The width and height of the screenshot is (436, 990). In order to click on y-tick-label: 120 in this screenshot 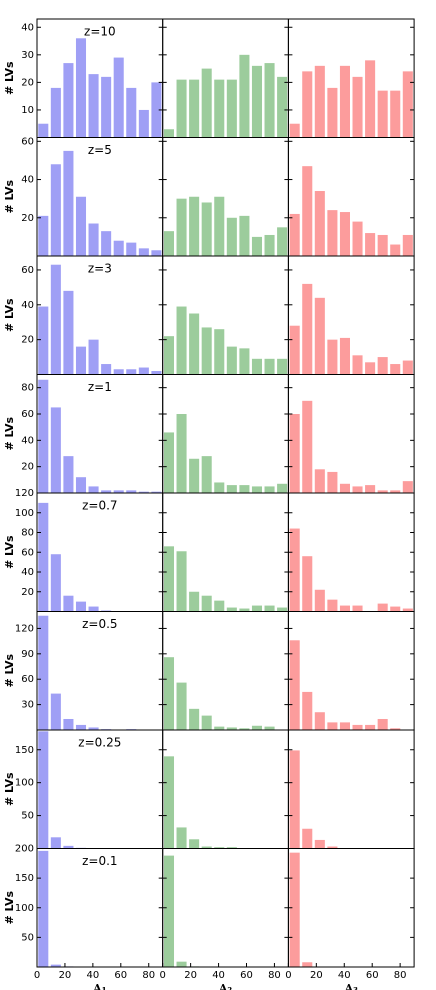, I will do `click(24, 493)`.